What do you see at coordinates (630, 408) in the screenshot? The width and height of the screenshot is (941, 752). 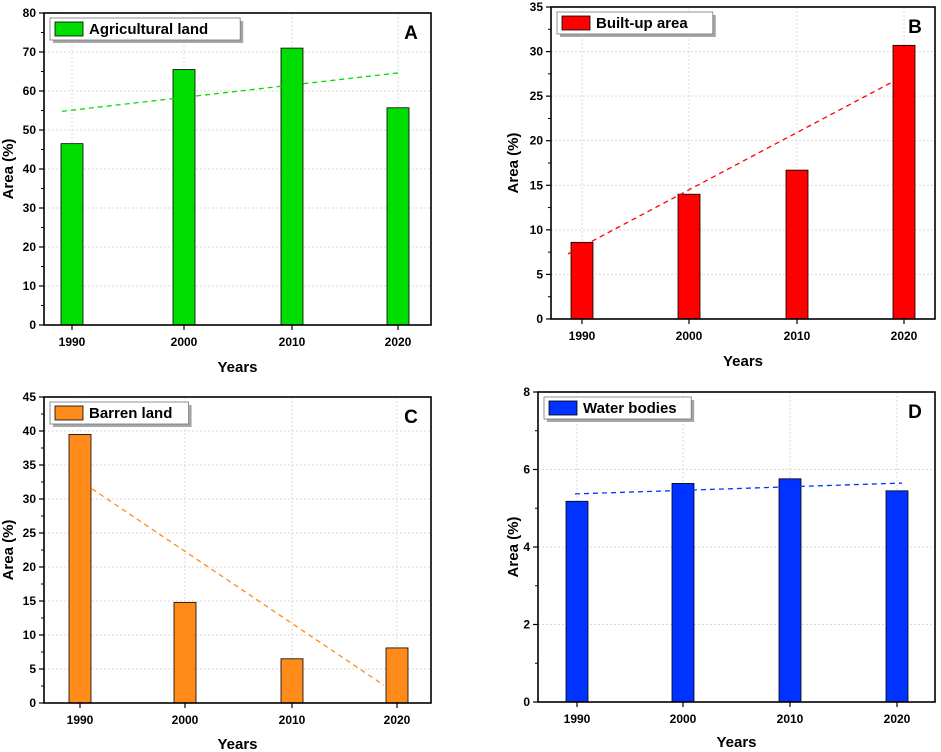 I see `legend-label: Water bodies` at bounding box center [630, 408].